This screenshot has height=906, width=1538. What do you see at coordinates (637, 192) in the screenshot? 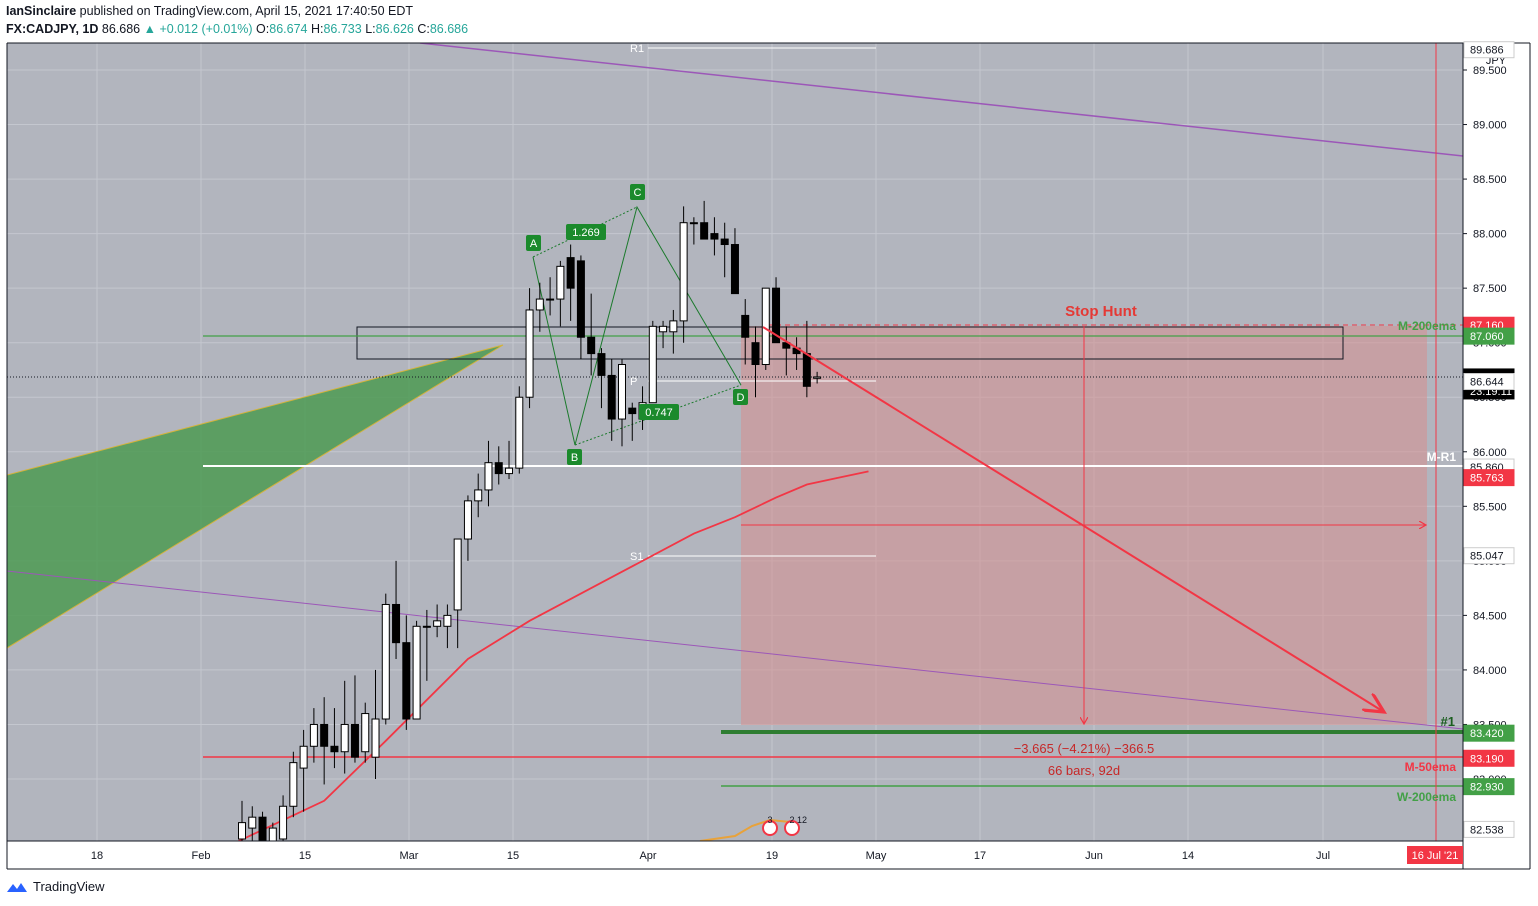
I see `harmonic-label-c: C` at bounding box center [637, 192].